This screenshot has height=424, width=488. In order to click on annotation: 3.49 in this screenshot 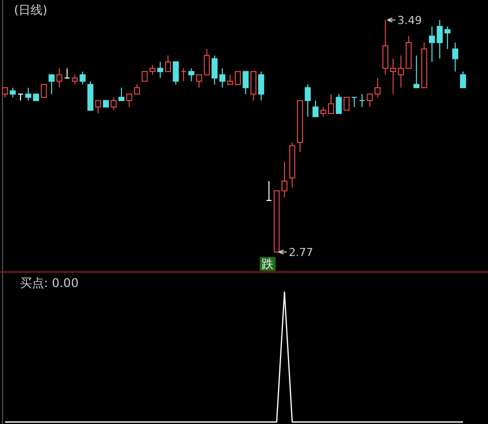, I will do `click(409, 20)`.